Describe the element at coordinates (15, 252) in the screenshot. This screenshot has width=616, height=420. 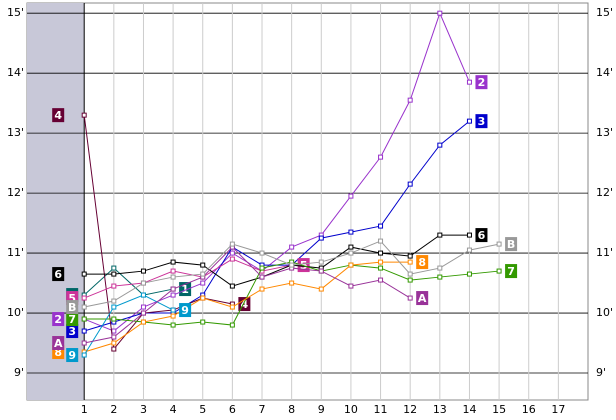
I see `y-tick-label: 11'` at that location.